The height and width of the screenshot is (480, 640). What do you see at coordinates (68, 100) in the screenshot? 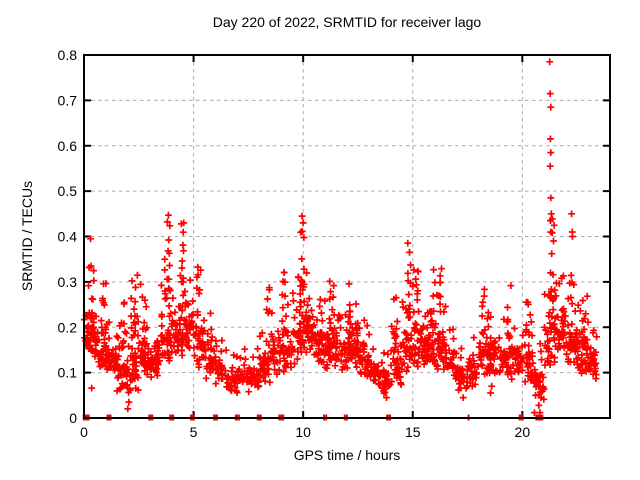
I see `y-tick-label: 0.7` at bounding box center [68, 100].